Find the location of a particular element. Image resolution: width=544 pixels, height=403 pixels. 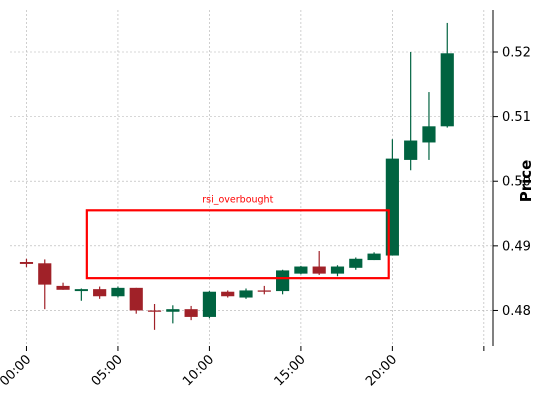

annotations: rsi_overbought is located at coordinates (237, 237).